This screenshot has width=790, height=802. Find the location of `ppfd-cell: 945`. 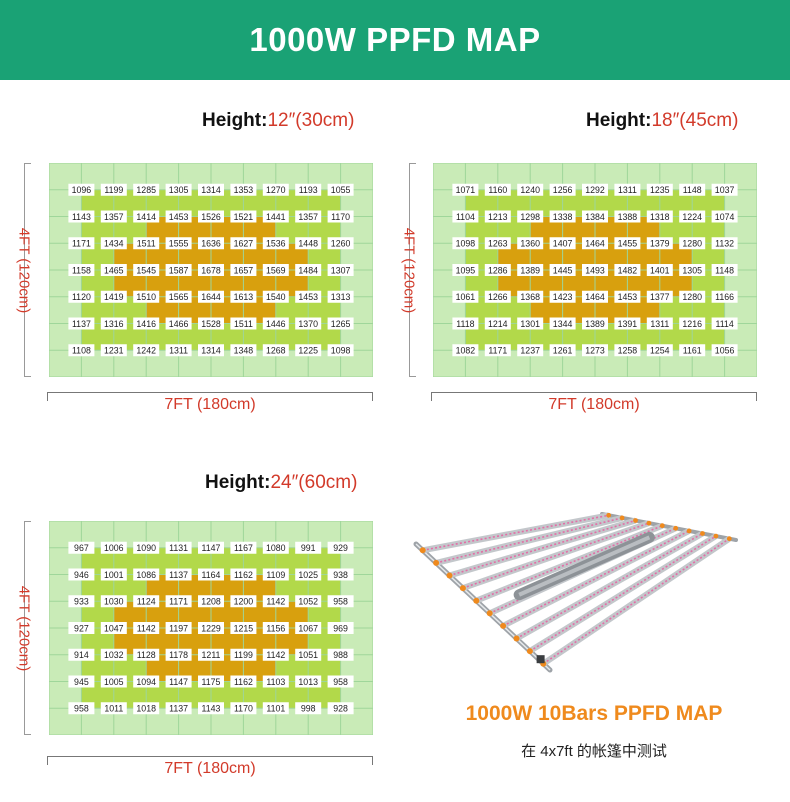

ppfd-cell: 945 is located at coordinates (81, 681).